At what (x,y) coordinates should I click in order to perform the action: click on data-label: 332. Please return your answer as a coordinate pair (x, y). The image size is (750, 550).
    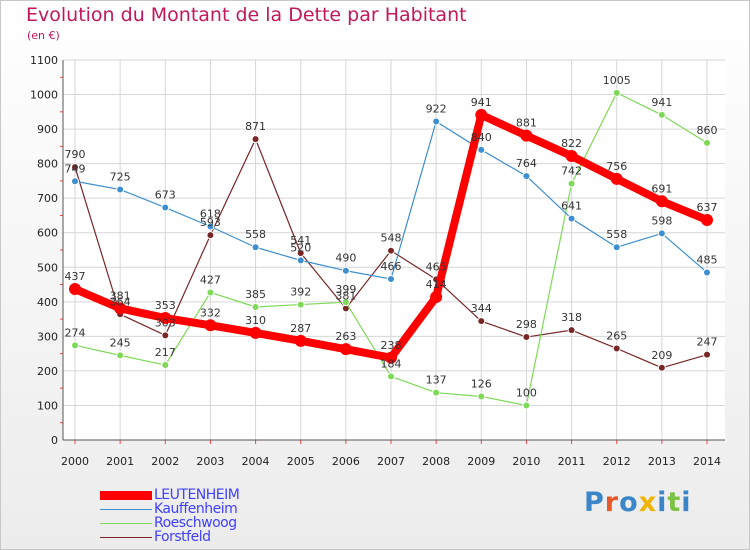
    Looking at the image, I should click on (210, 312).